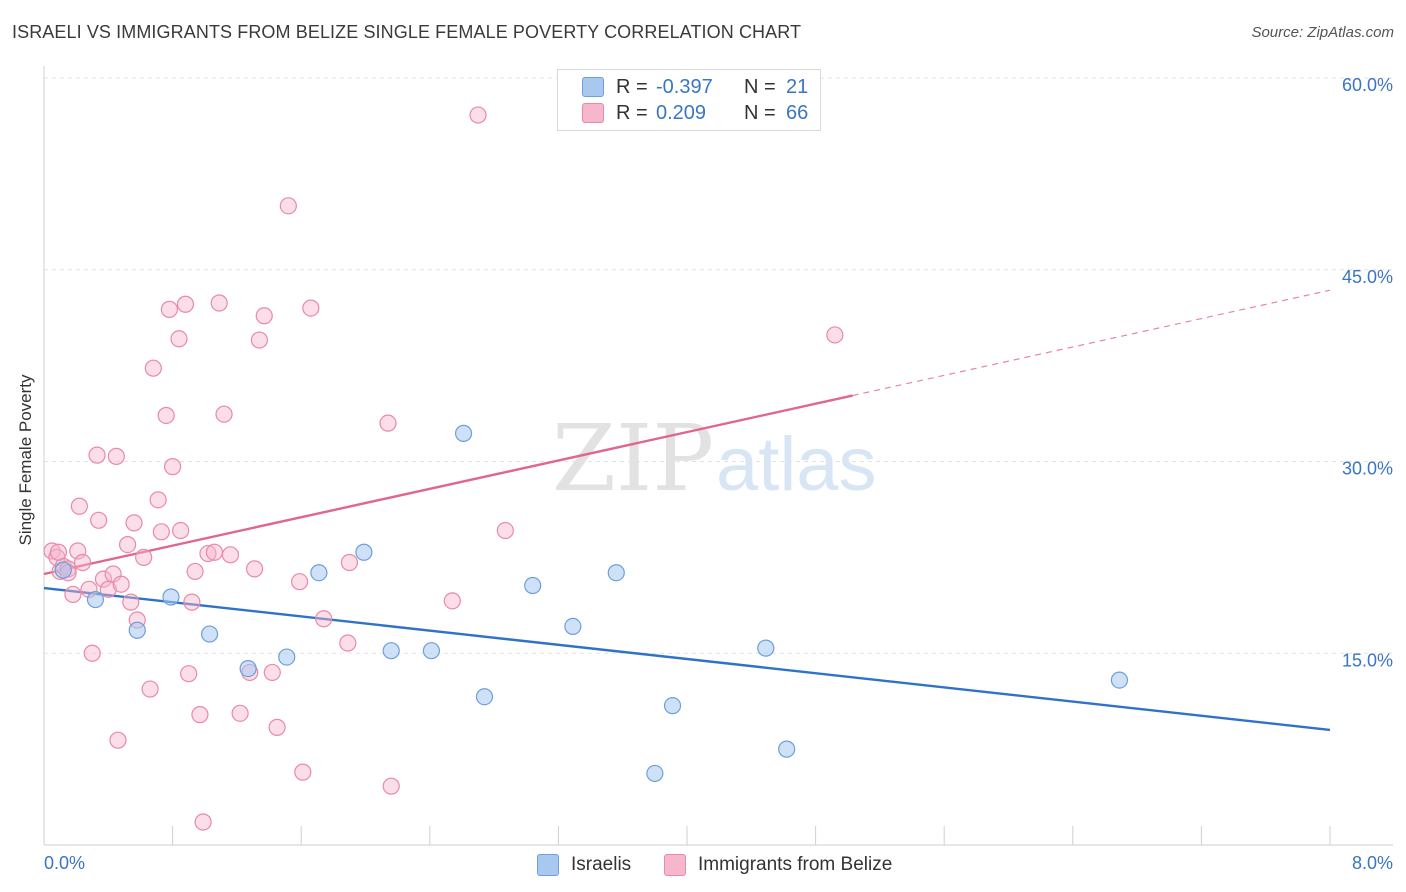 This screenshot has height=892, width=1406. What do you see at coordinates (593, 87) in the screenshot?
I see `legend-swatch-israelis` at bounding box center [593, 87].